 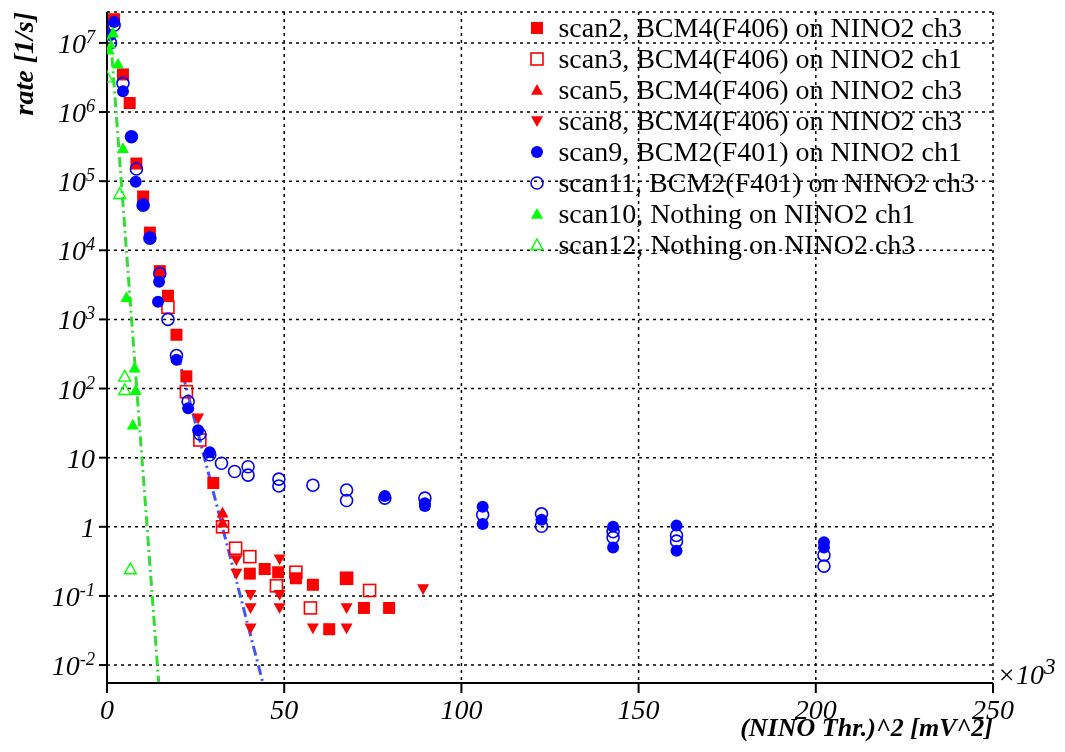 I want to click on y-tick-label: 10$^{3}$, so click(x=76, y=319).